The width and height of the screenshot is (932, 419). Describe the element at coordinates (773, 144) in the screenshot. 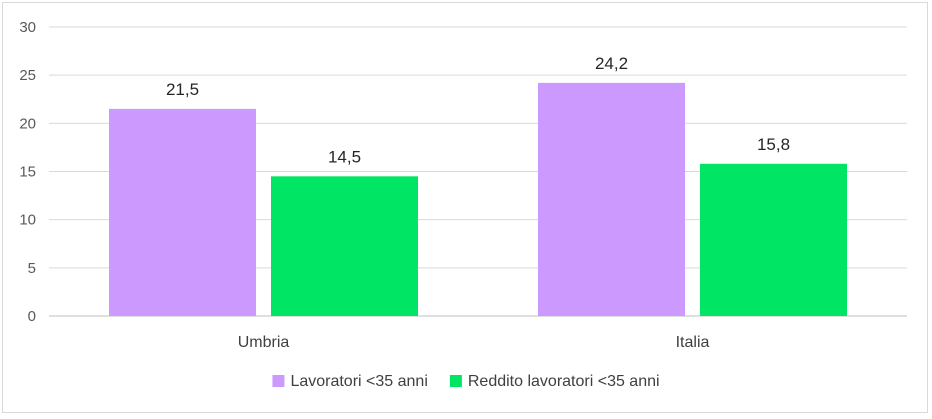

I see `data-label: 15,8` at that location.